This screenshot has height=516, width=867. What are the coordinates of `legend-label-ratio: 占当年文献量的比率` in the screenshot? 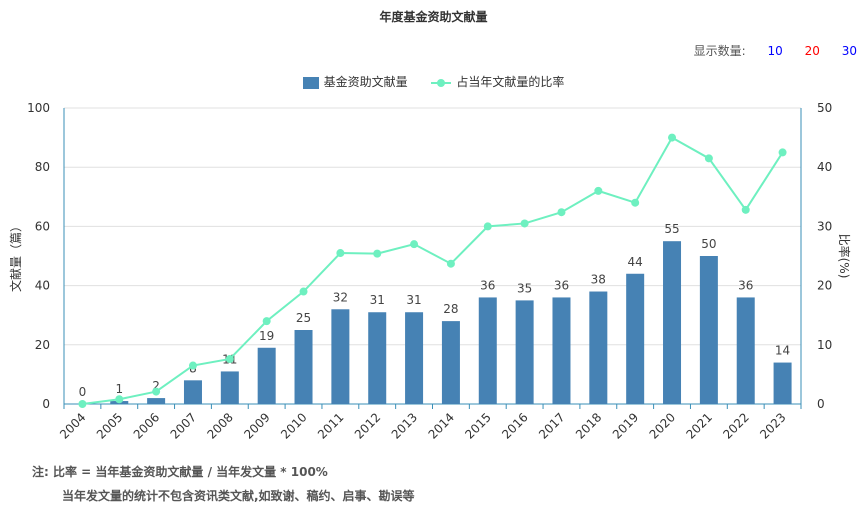 It's located at (510, 82).